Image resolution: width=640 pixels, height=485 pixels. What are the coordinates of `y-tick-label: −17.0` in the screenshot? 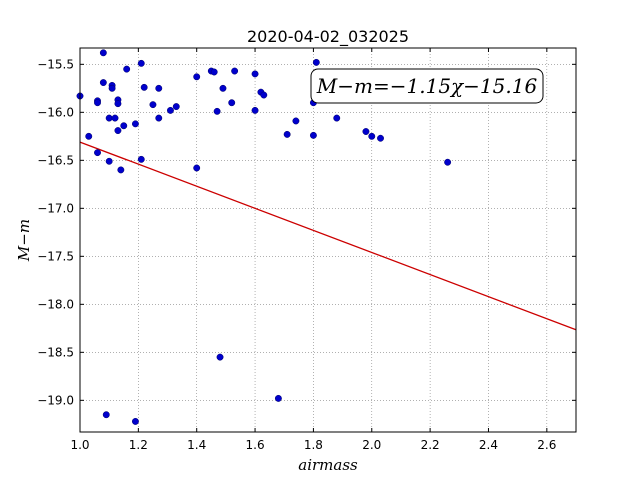 It's located at (55, 208).